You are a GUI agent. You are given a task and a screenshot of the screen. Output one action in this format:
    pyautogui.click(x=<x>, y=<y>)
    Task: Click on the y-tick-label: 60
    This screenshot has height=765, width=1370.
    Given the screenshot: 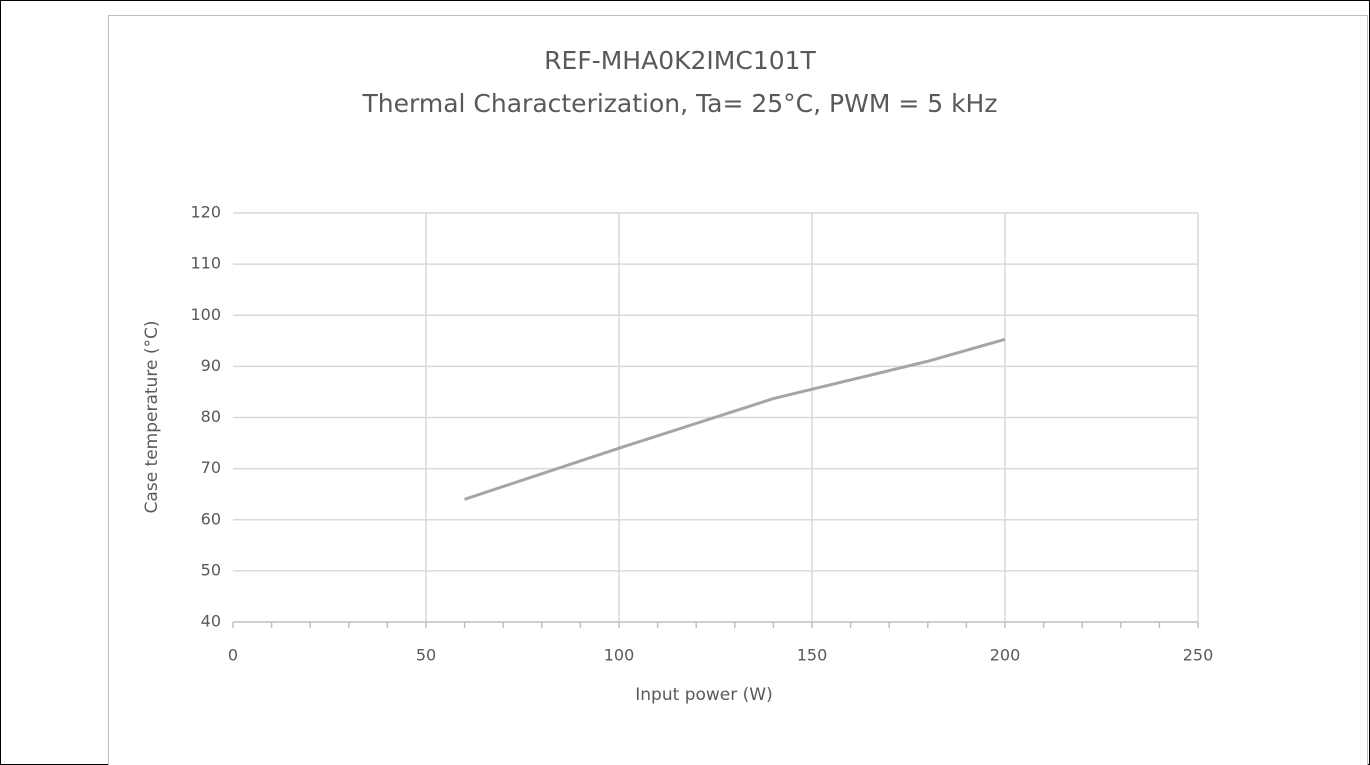 What is the action you would take?
    pyautogui.click(x=211, y=518)
    